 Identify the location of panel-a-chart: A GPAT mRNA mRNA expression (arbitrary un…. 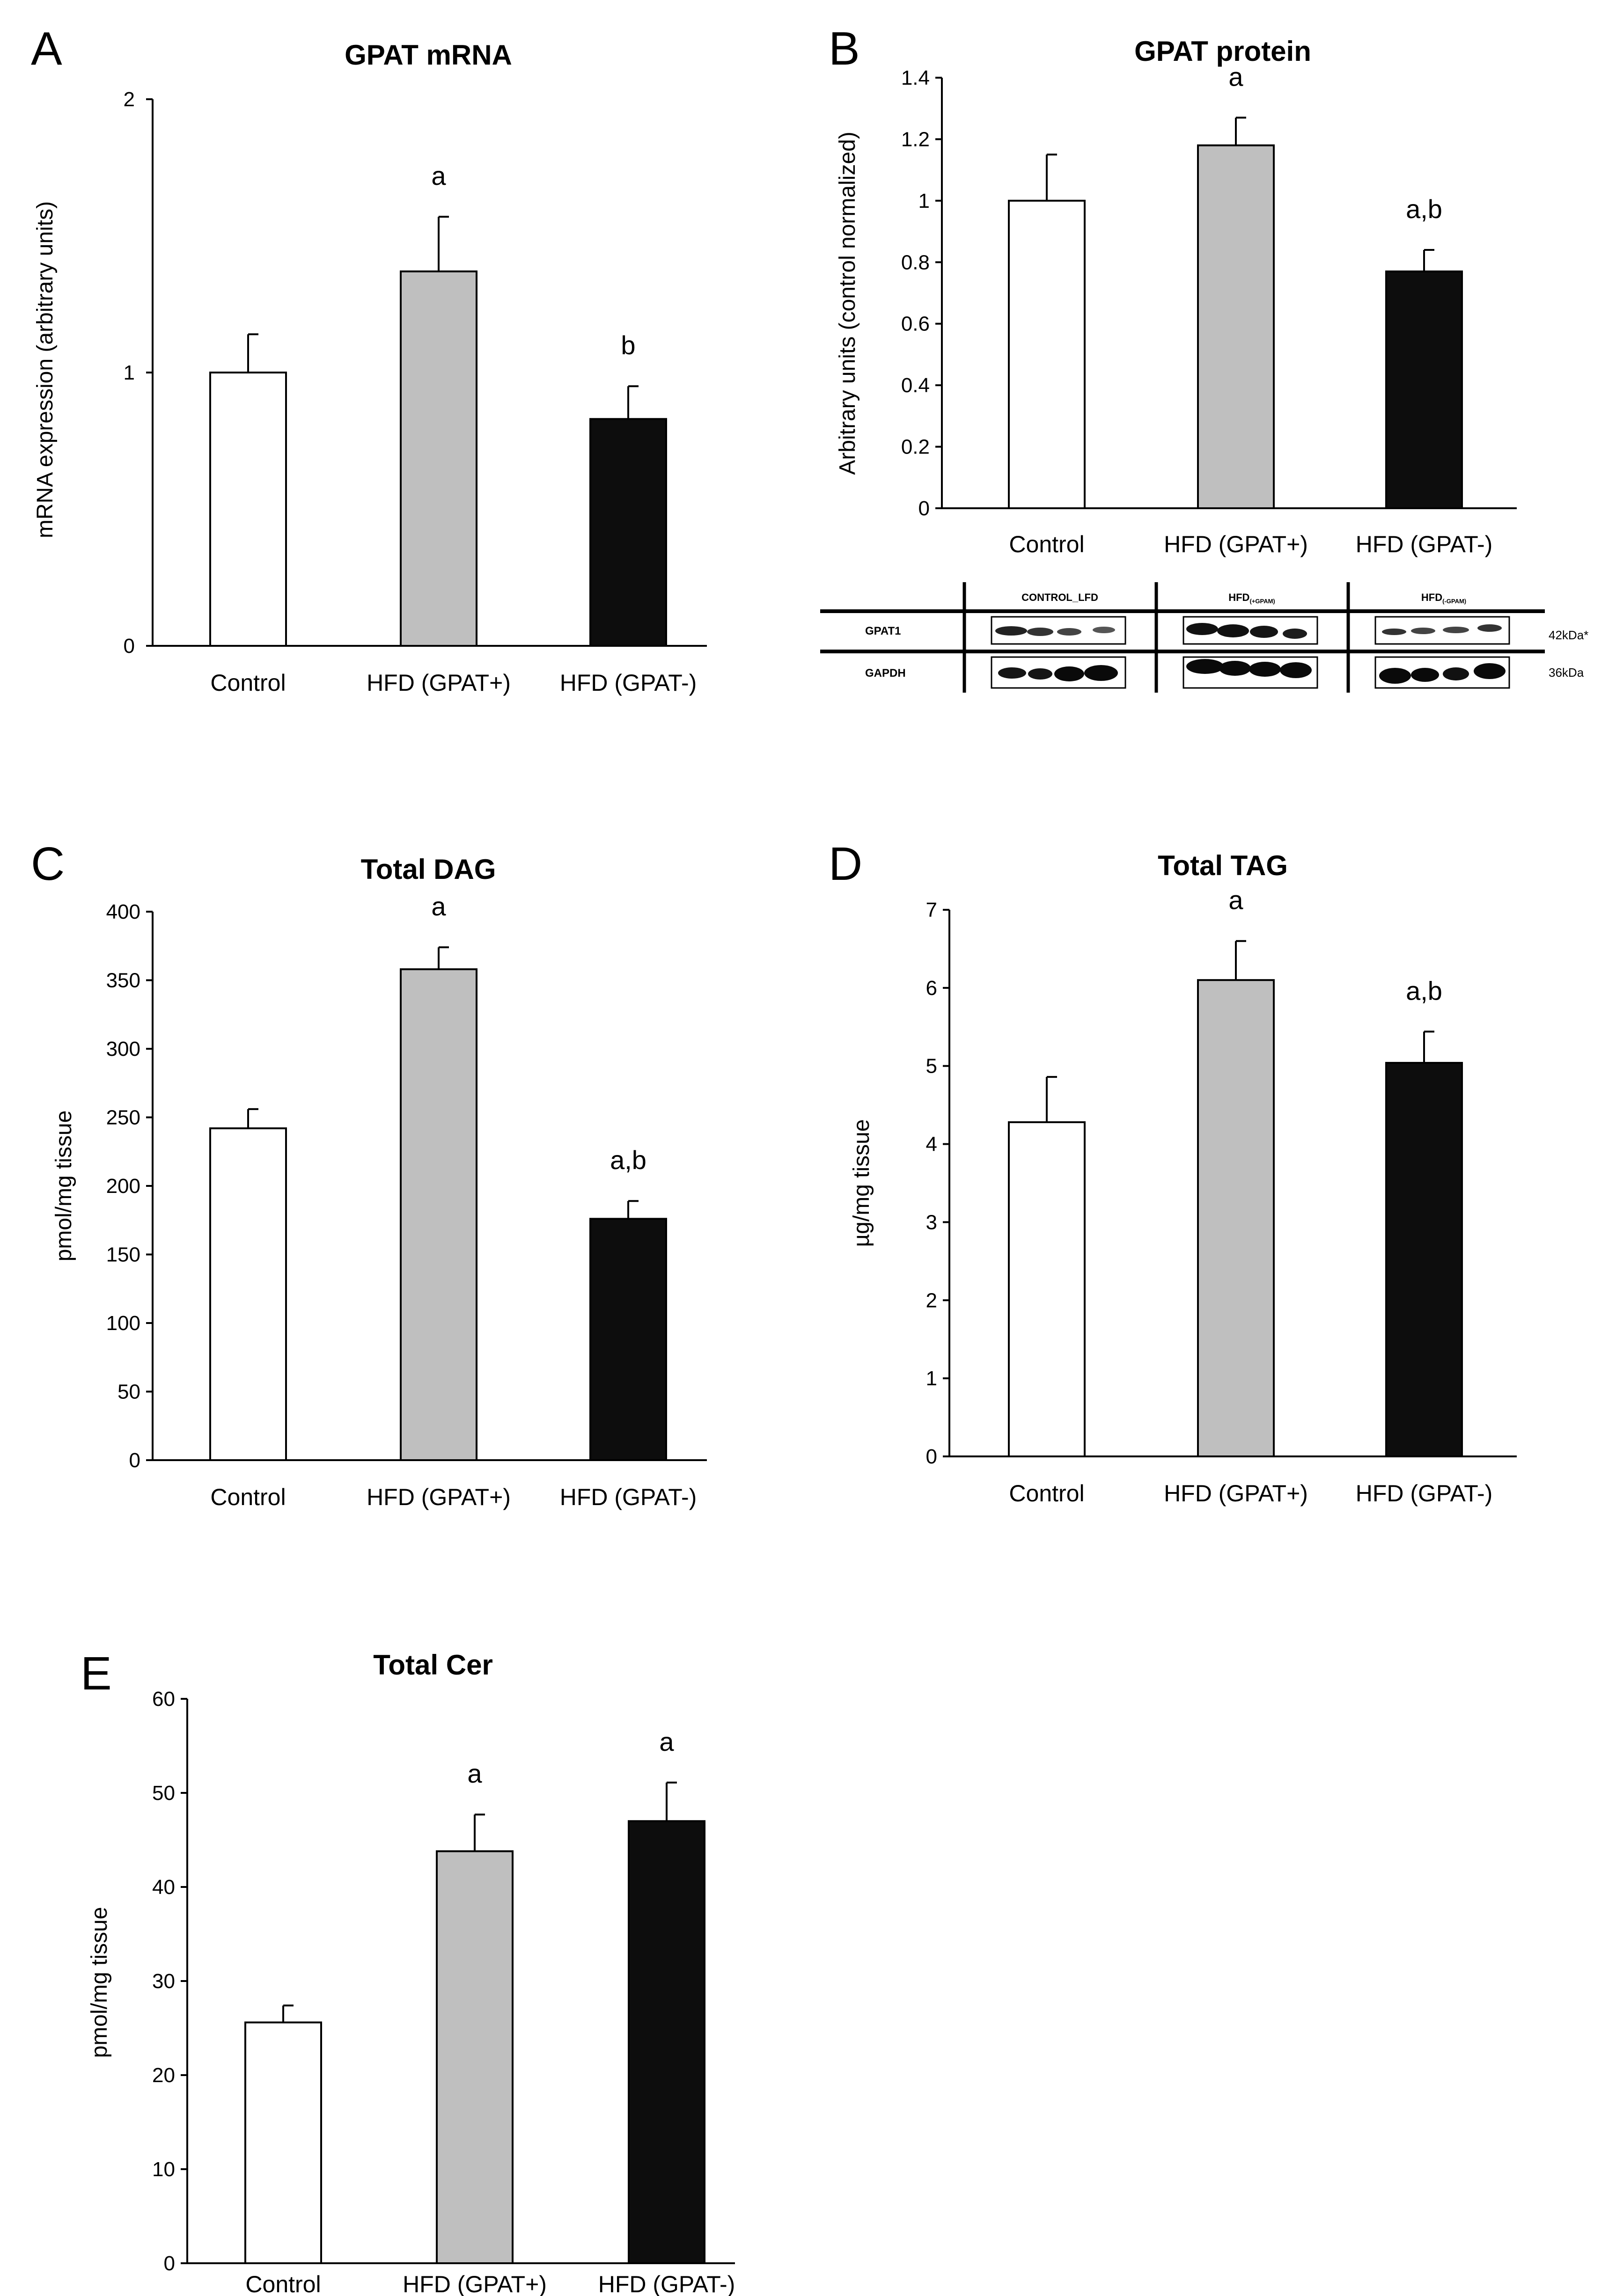
(369, 359).